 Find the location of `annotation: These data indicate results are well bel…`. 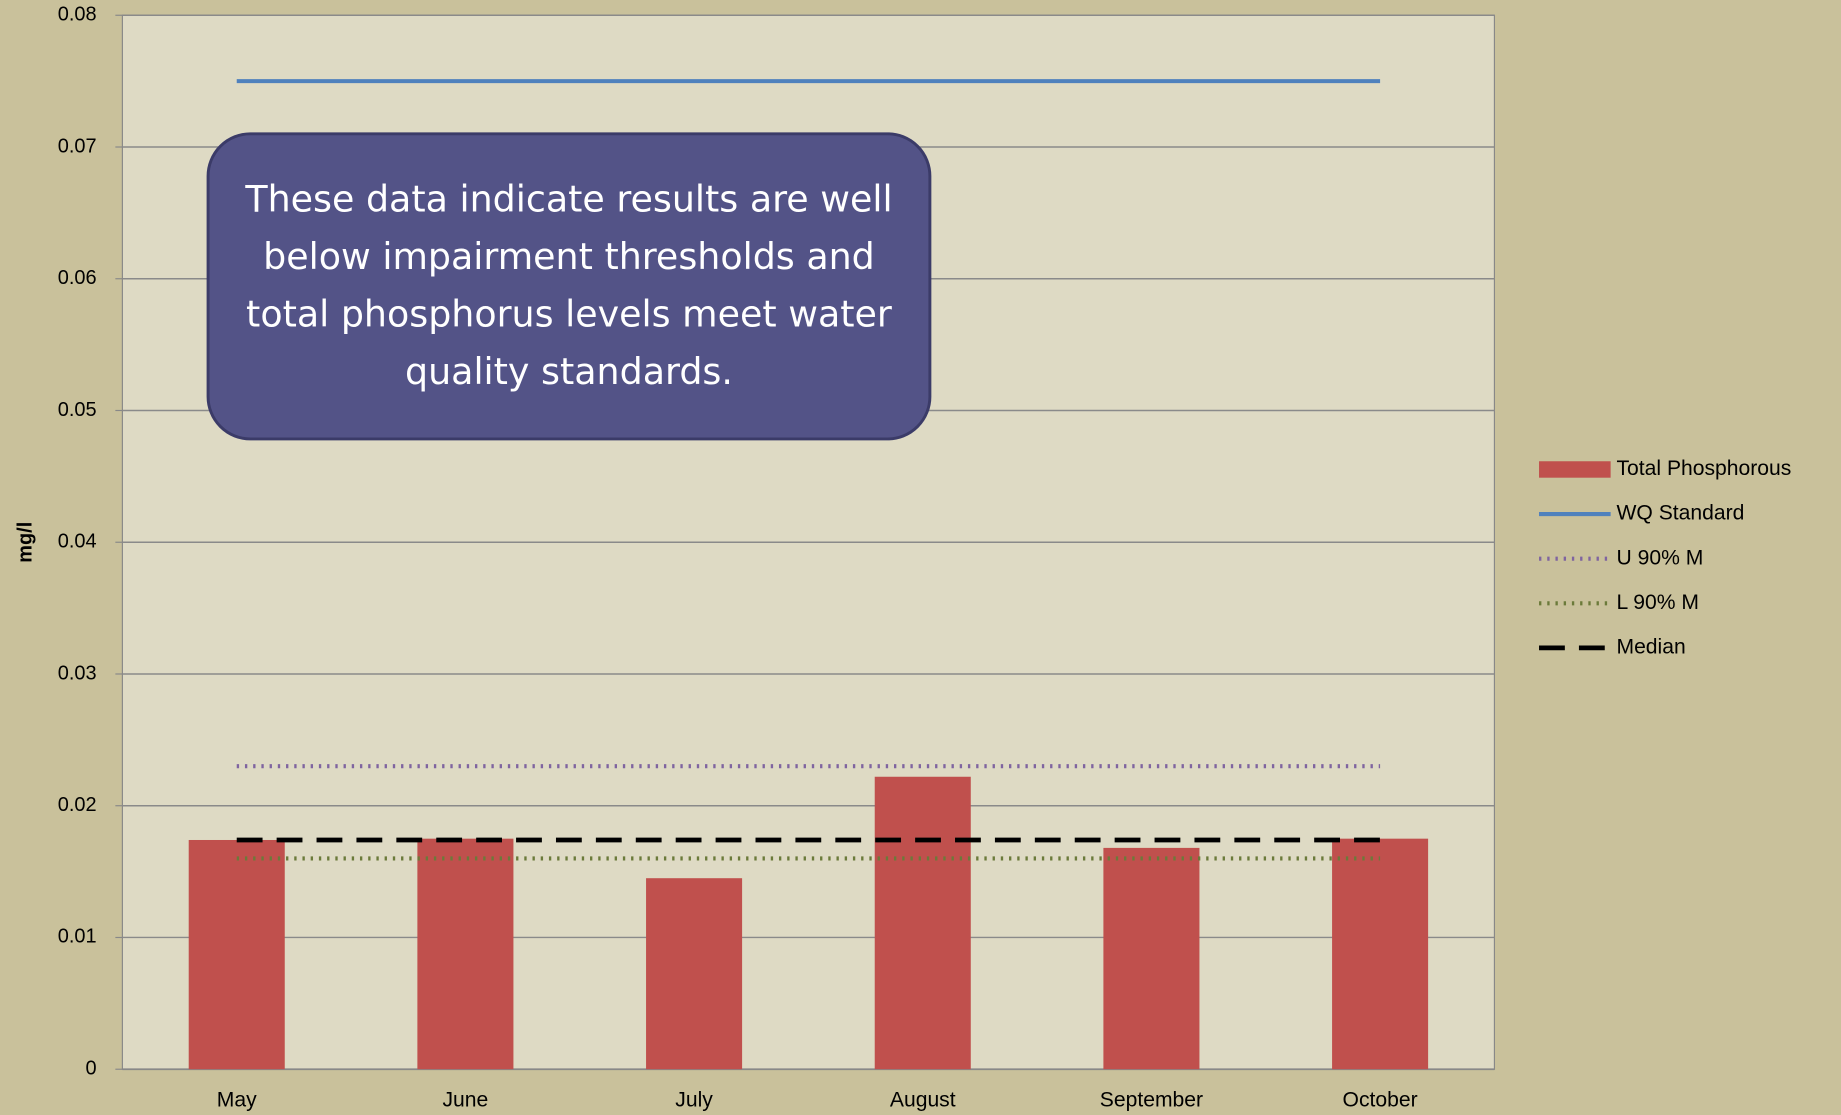

annotation: These data indicate results are well bel… is located at coordinates (569, 286).